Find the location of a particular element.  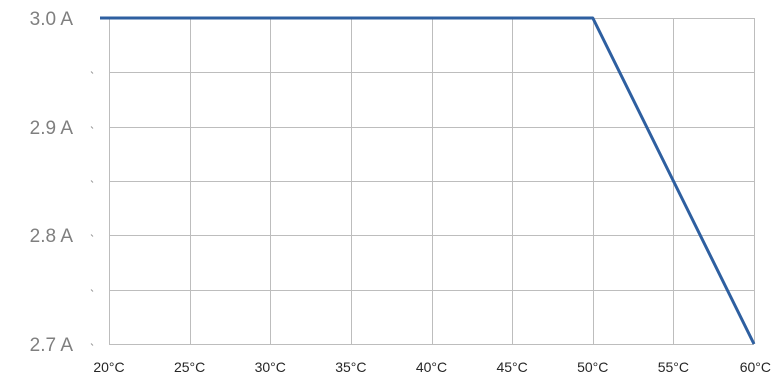

x-tick-label: 20°C is located at coordinates (108, 367).